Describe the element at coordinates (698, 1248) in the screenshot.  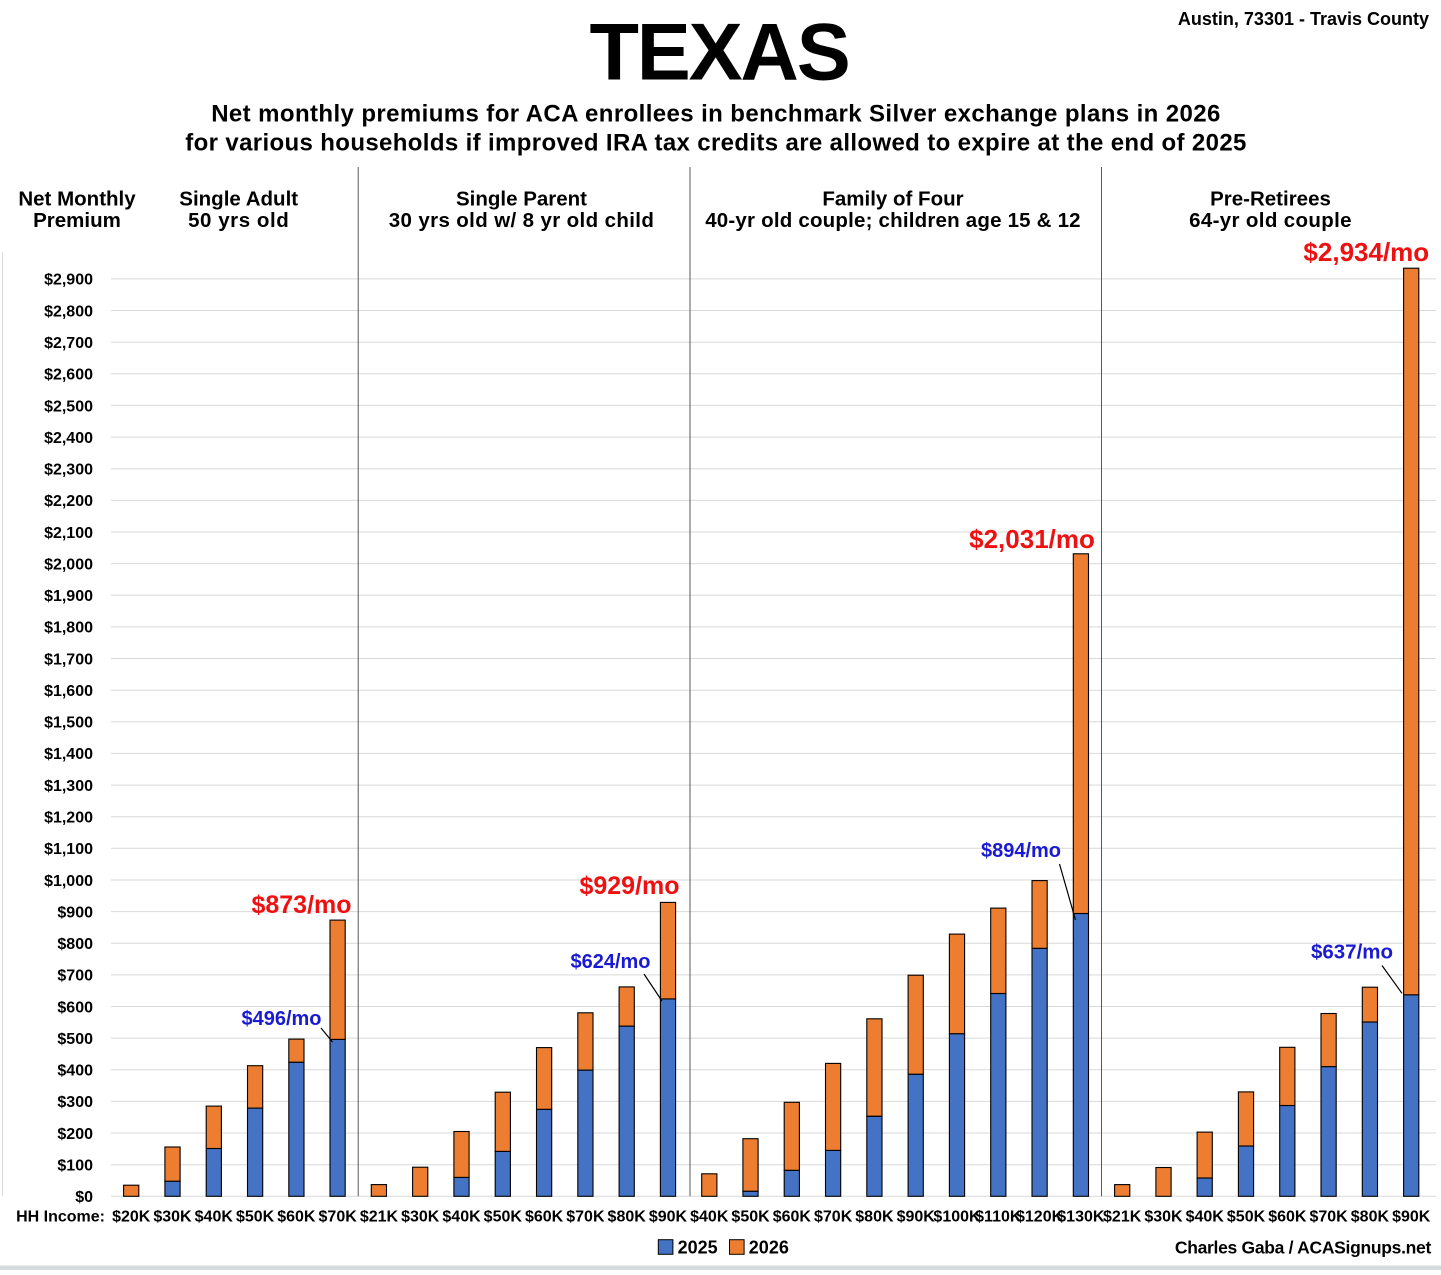
I see `svg-text: 2025` at that location.